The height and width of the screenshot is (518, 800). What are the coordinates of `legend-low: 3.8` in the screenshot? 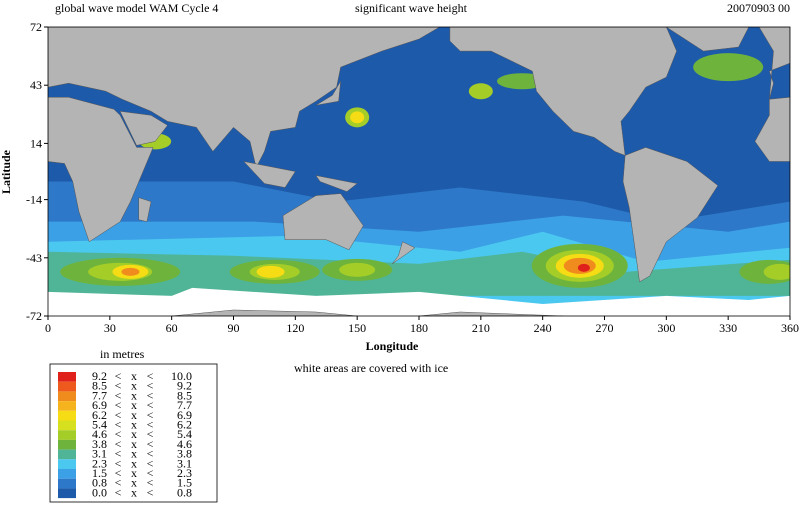 It's located at (99, 444).